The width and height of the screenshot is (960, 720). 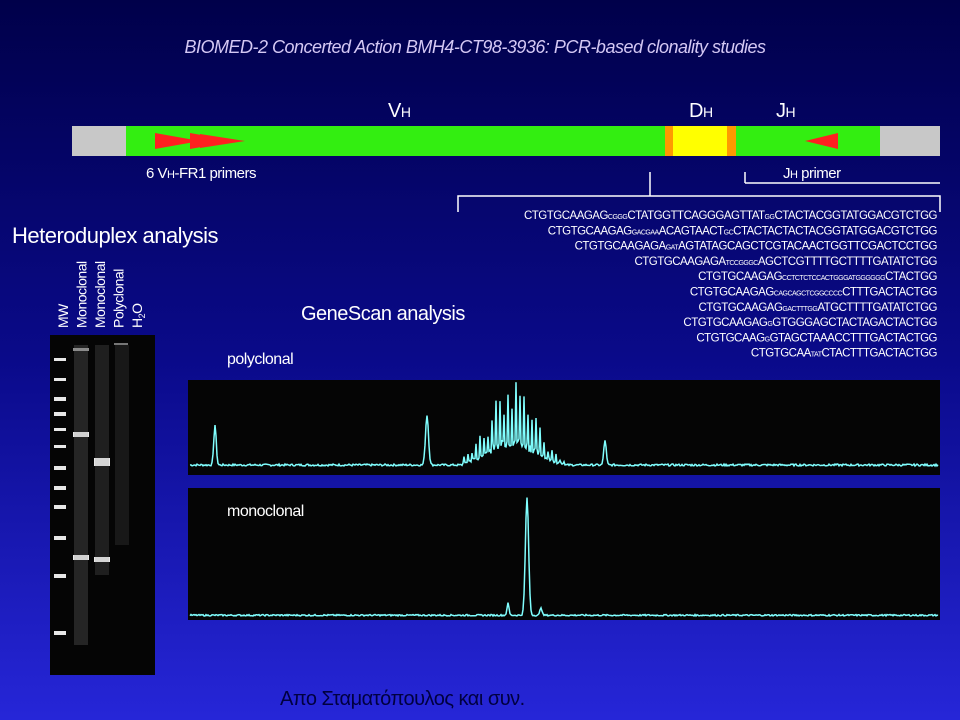 What do you see at coordinates (742, 263) in the screenshot?
I see `insert: TCCGGGC` at bounding box center [742, 263].